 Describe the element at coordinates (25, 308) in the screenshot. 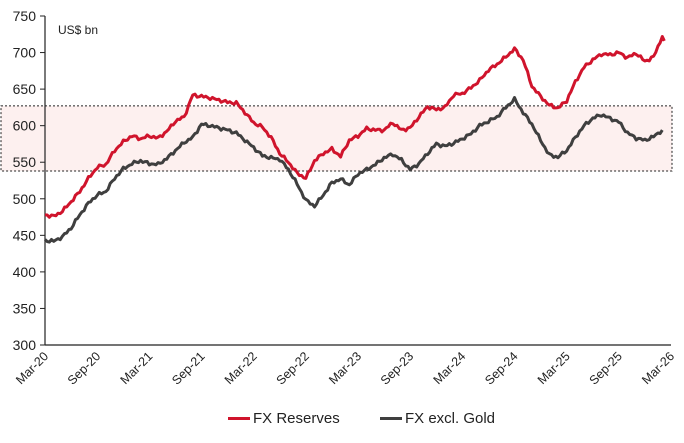

I see `y-tick-label: 350` at that location.